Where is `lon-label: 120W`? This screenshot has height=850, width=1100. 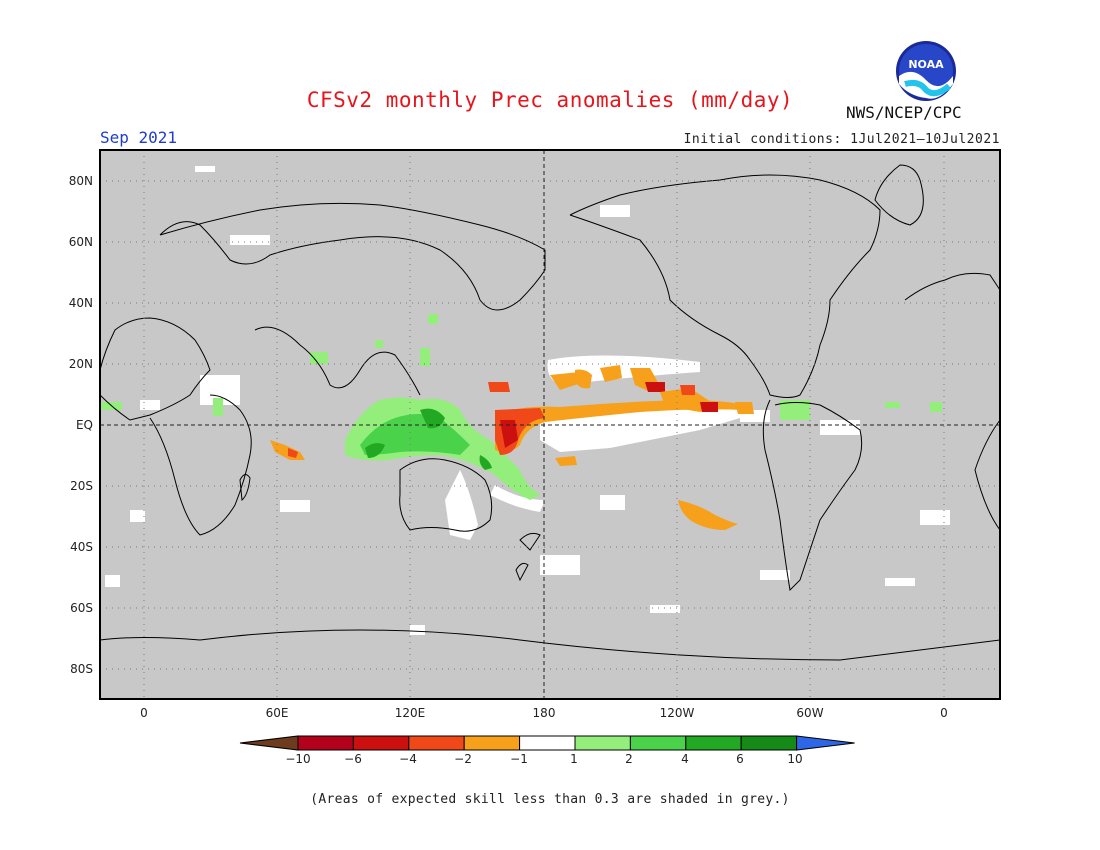
lon-label: 120W is located at coordinates (677, 713).